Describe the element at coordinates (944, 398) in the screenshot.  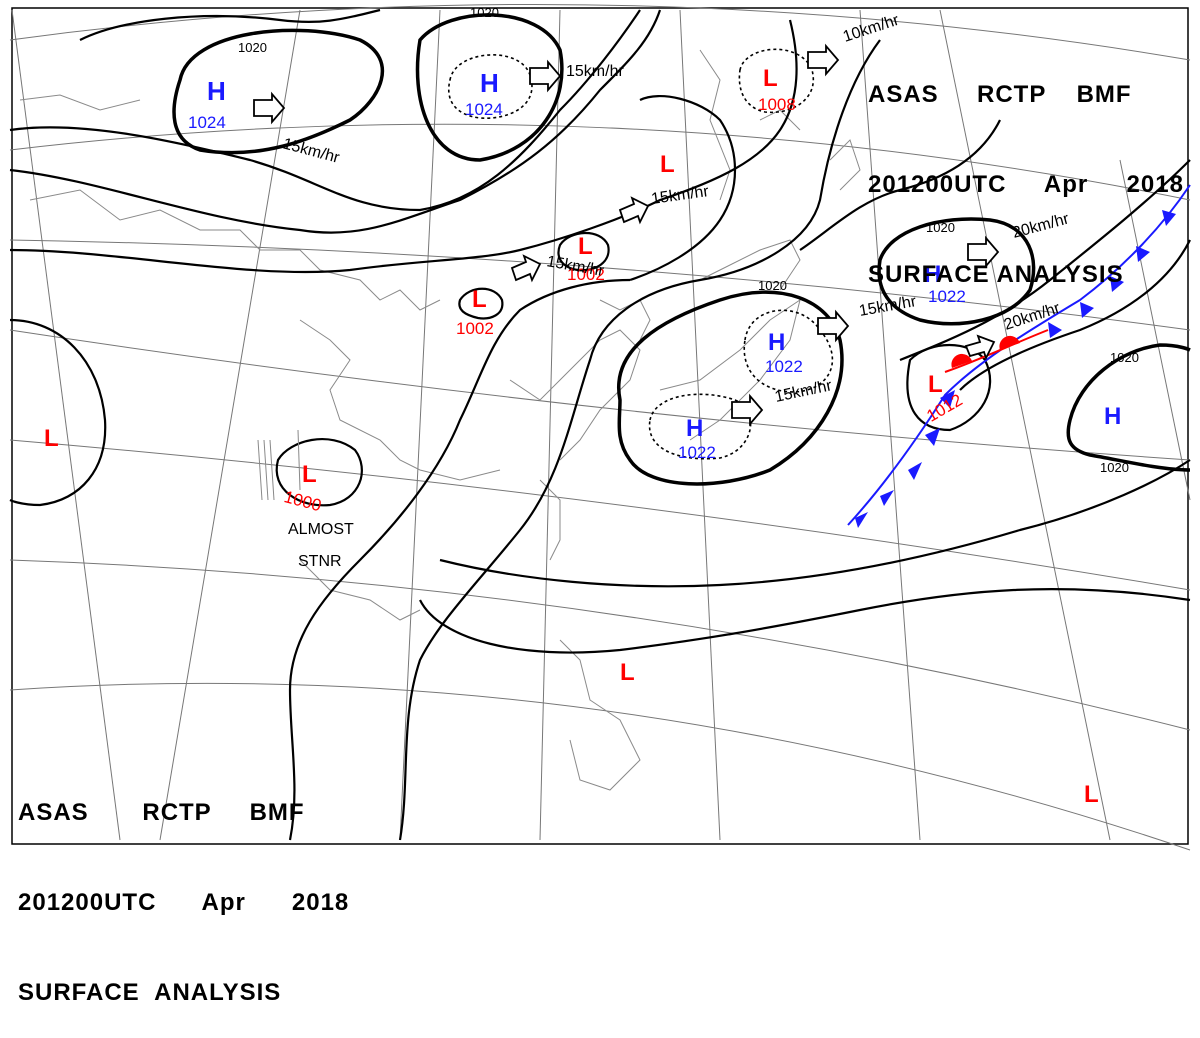
I see `pressure-center: L 1012` at that location.